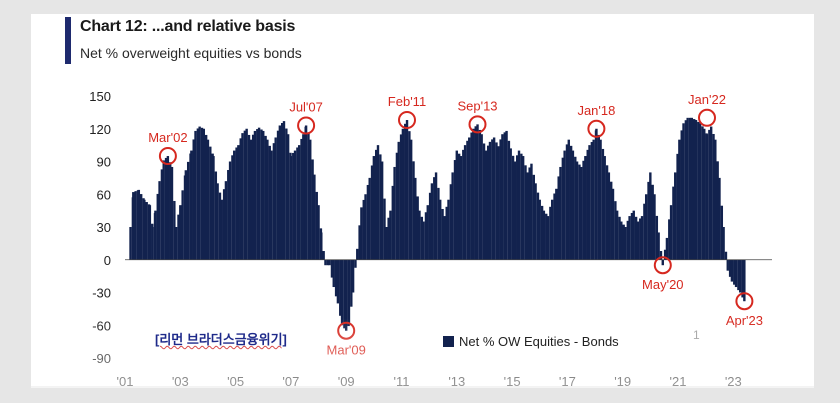  Describe the element at coordinates (512, 381) in the screenshot. I see `x-tick-label: '15` at that location.